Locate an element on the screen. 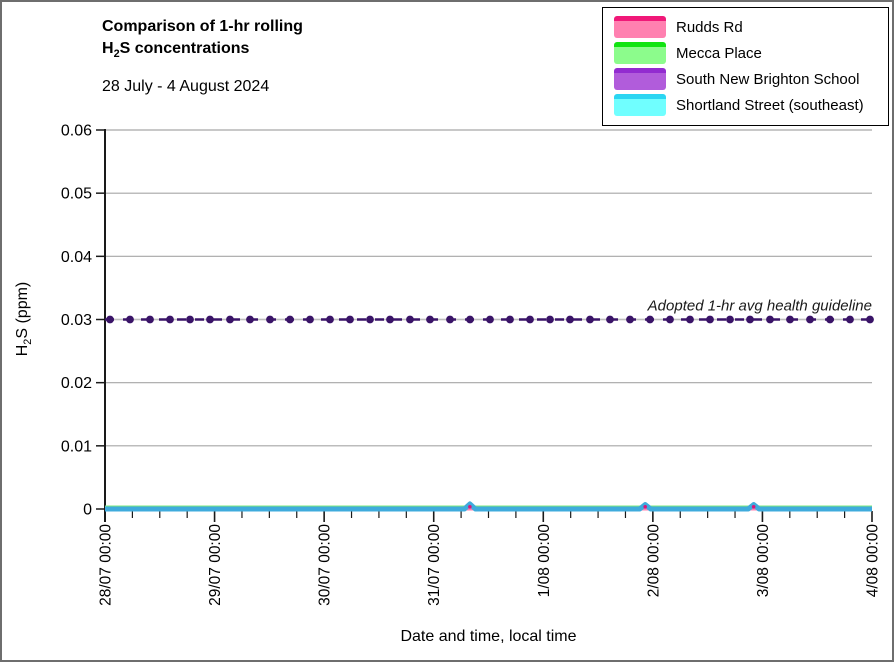 This screenshot has height=662, width=894. legend-item: Shortland Street (southeast) is located at coordinates (751, 105).